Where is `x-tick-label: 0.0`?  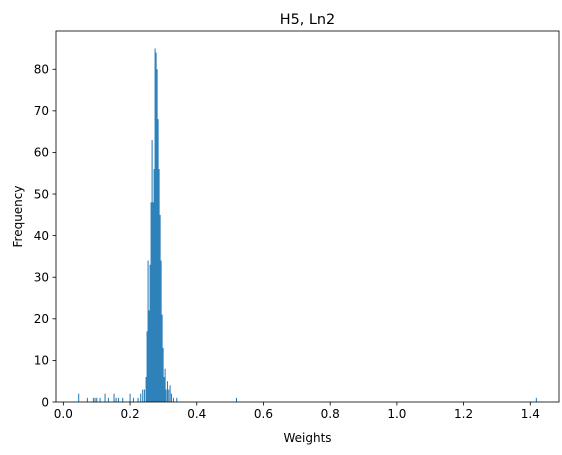
x-tick-label: 0.0 is located at coordinates (63, 414).